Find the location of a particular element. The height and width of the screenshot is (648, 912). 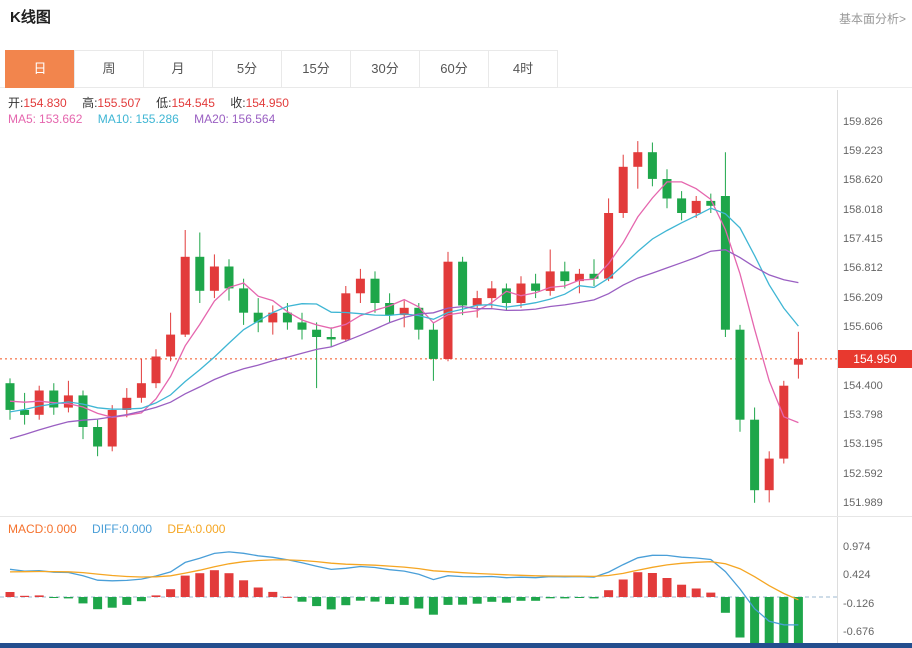

price-axis-label: 159.223 is located at coordinates (863, 151).